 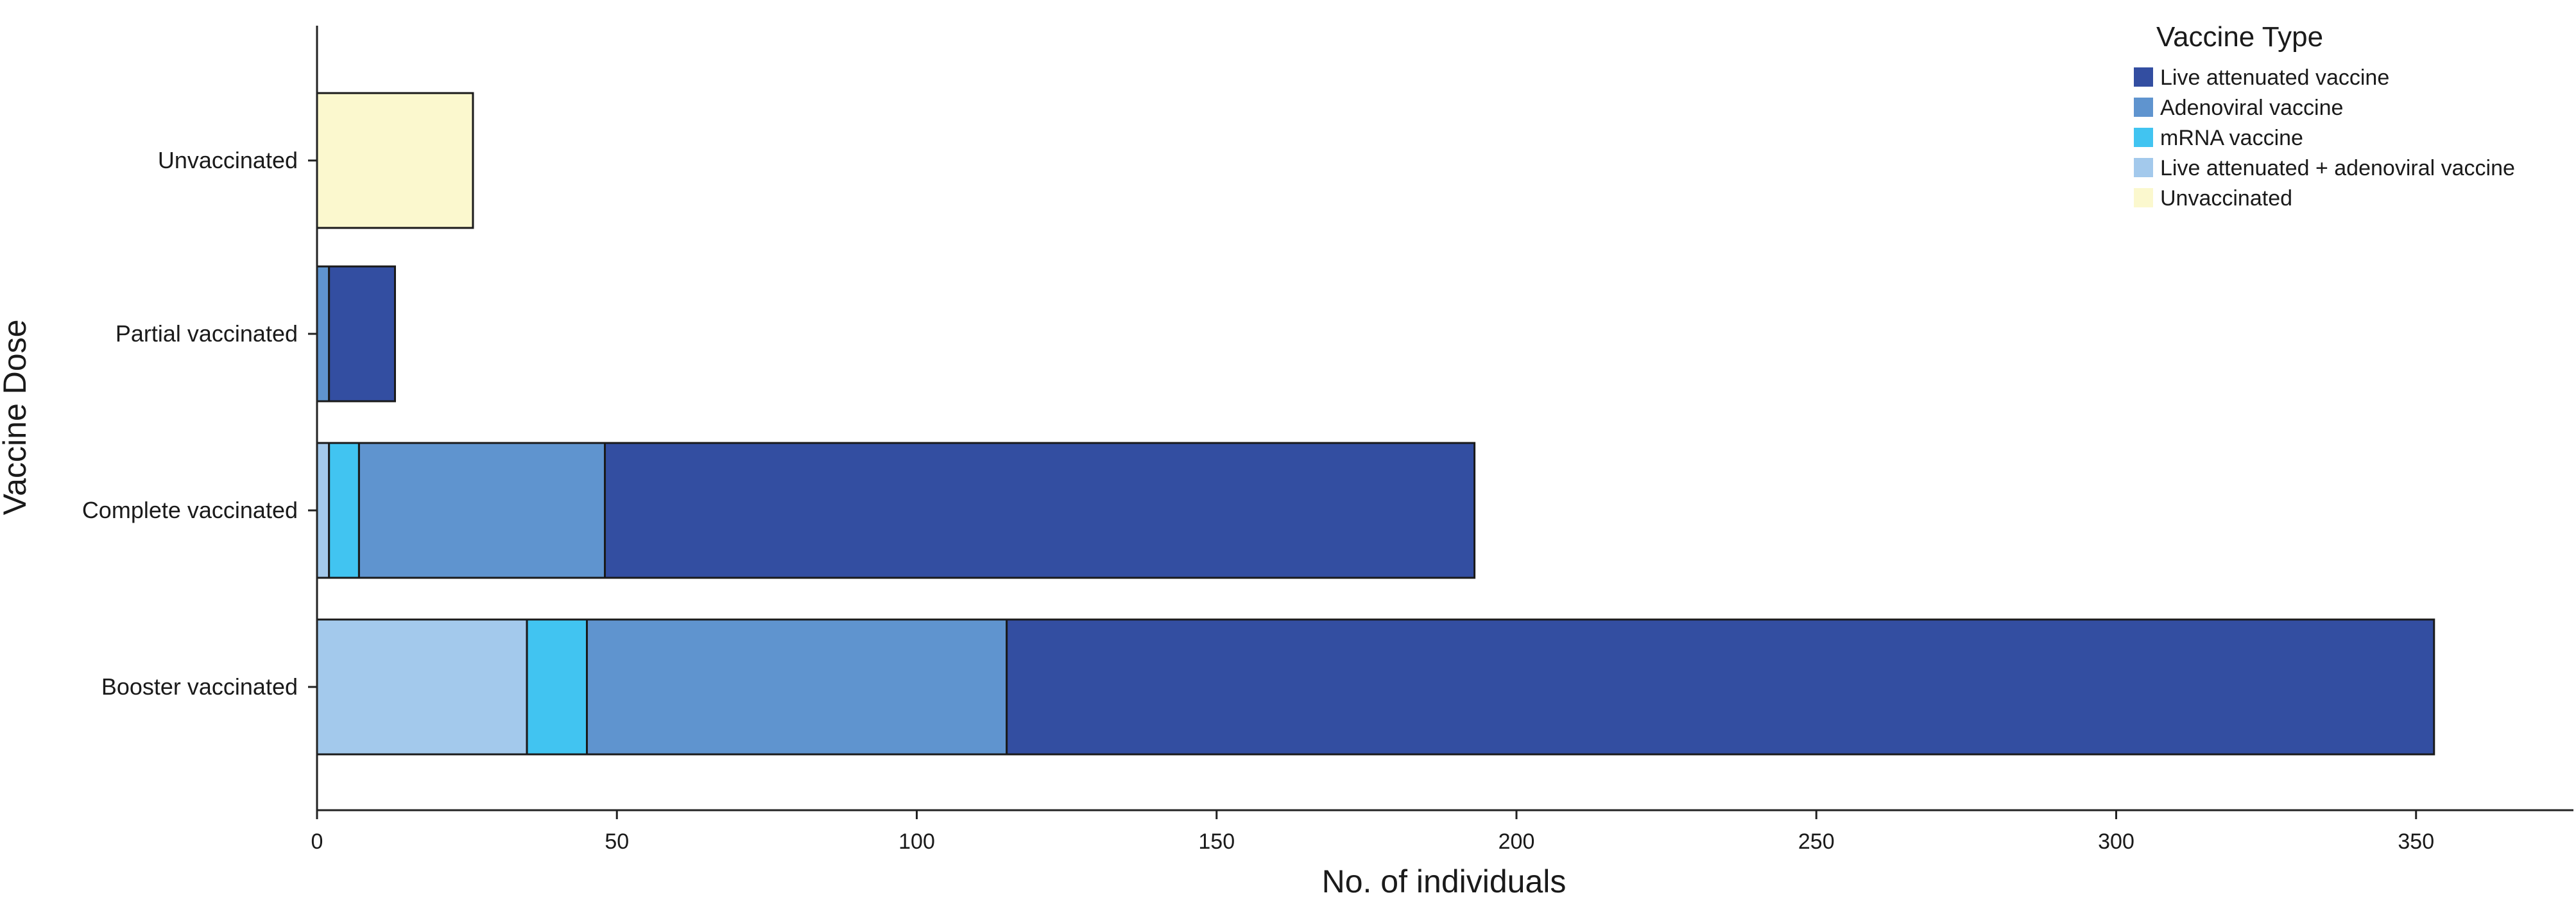 What do you see at coordinates (2143, 197) in the screenshot?
I see `legend-swatch-unvaccinated` at bounding box center [2143, 197].